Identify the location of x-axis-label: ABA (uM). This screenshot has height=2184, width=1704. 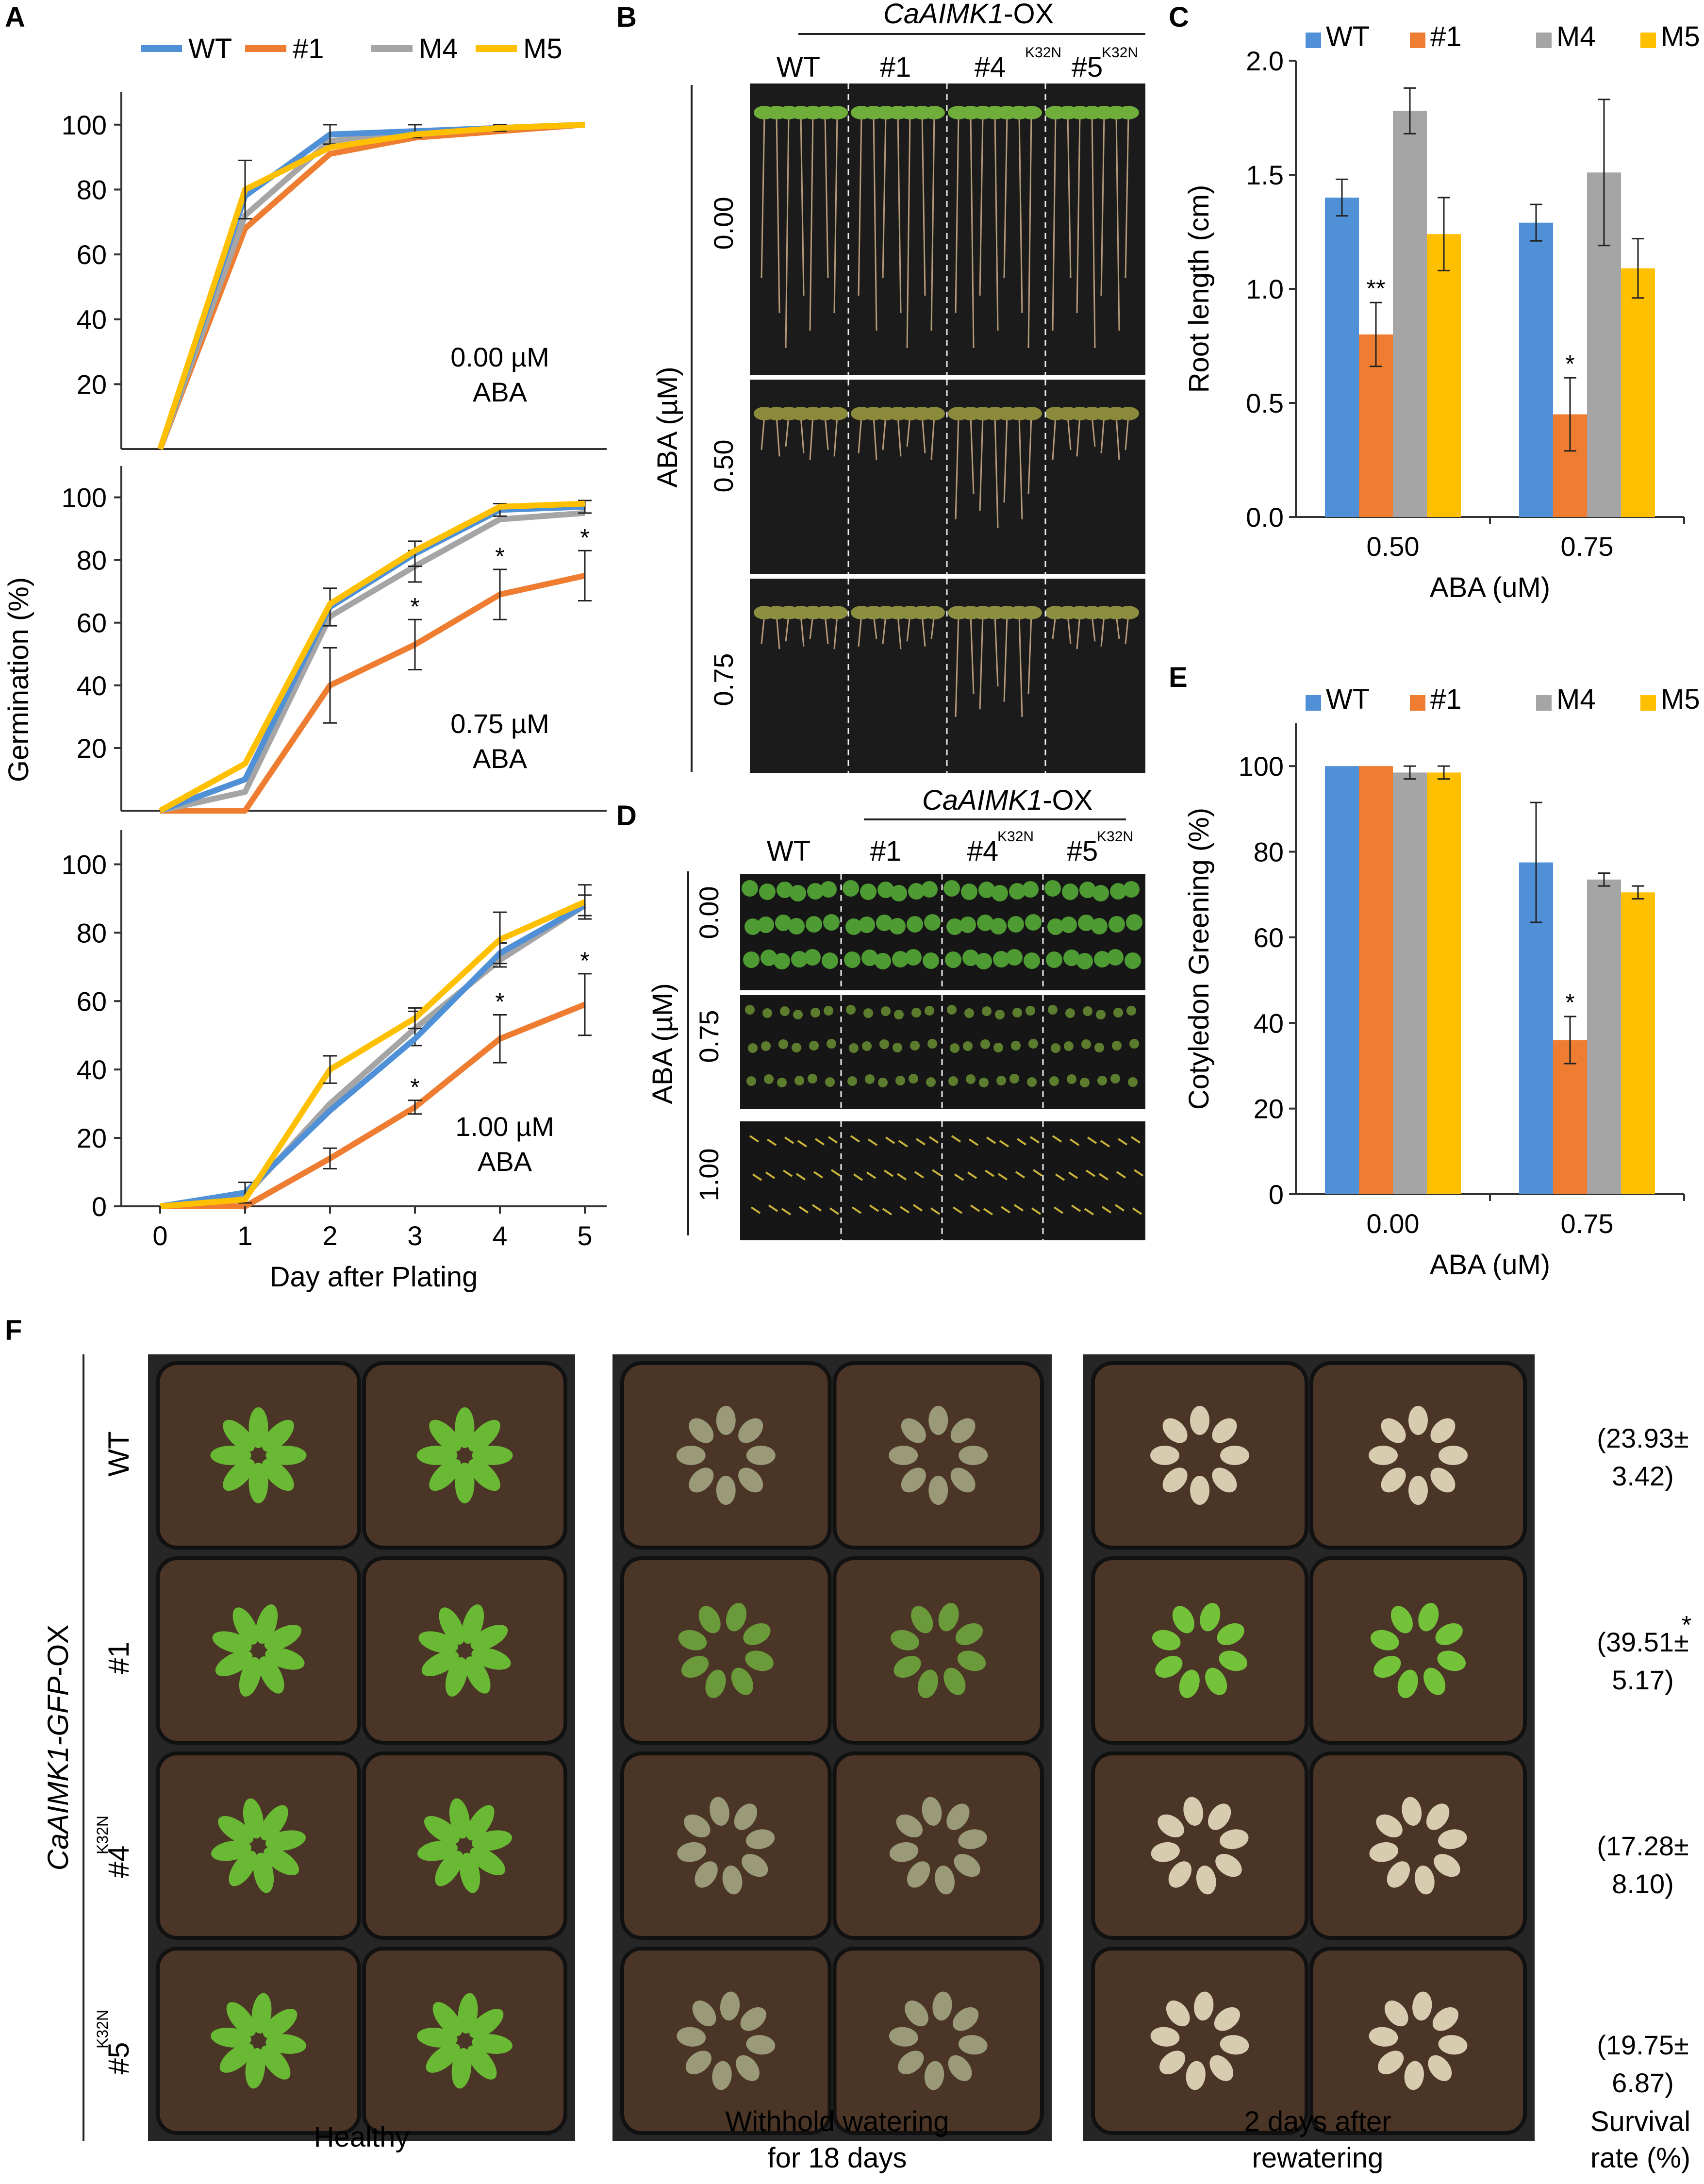
(1490, 587).